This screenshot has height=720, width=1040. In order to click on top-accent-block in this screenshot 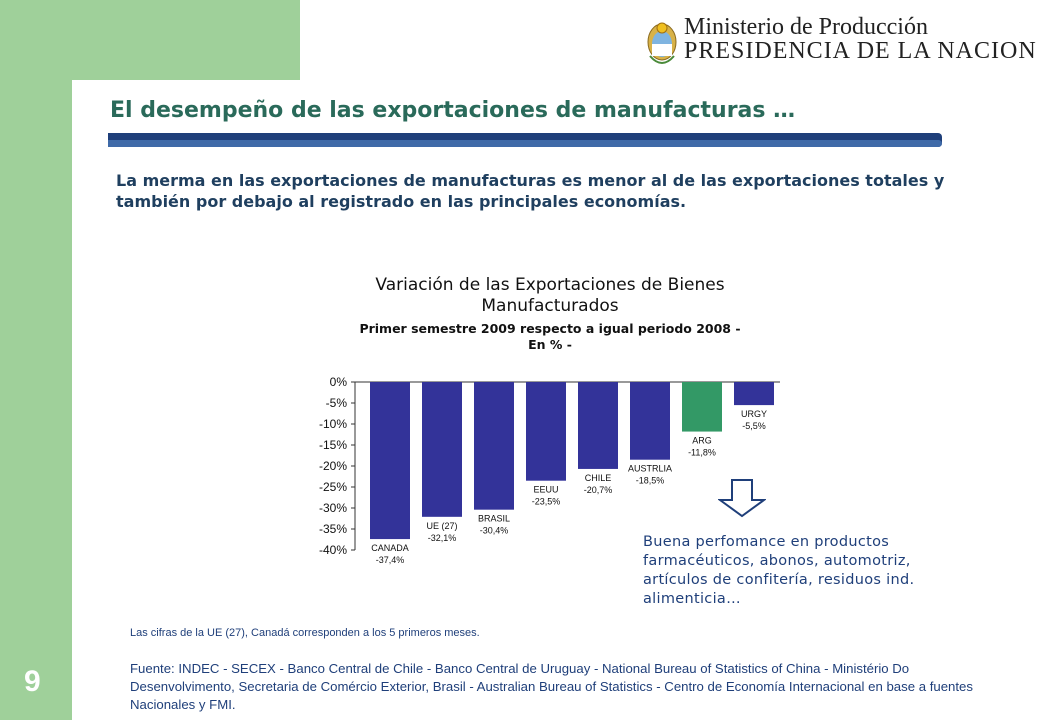, I will do `click(150, 40)`.